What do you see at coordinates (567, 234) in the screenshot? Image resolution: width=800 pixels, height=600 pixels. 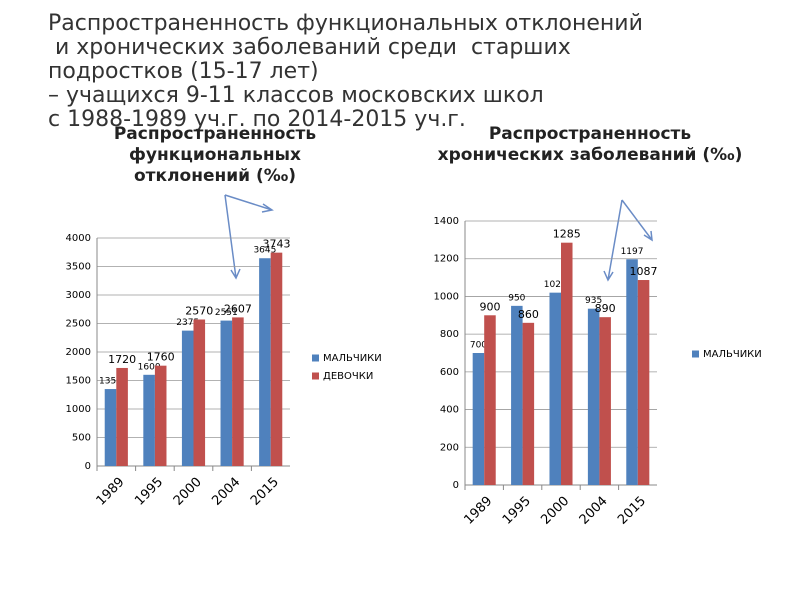 I see `value-label: 1285` at bounding box center [567, 234].